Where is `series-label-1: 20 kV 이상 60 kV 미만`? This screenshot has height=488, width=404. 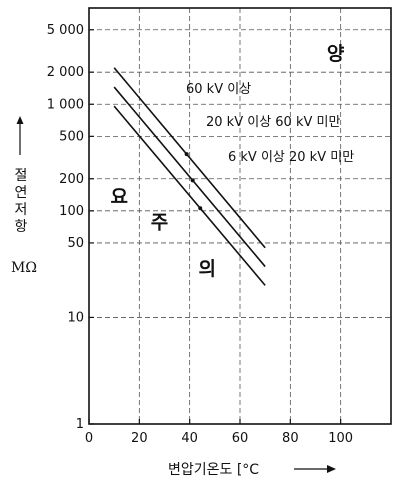
series-label-1: 20 kV 이상 60 kV 미만 is located at coordinates (273, 122).